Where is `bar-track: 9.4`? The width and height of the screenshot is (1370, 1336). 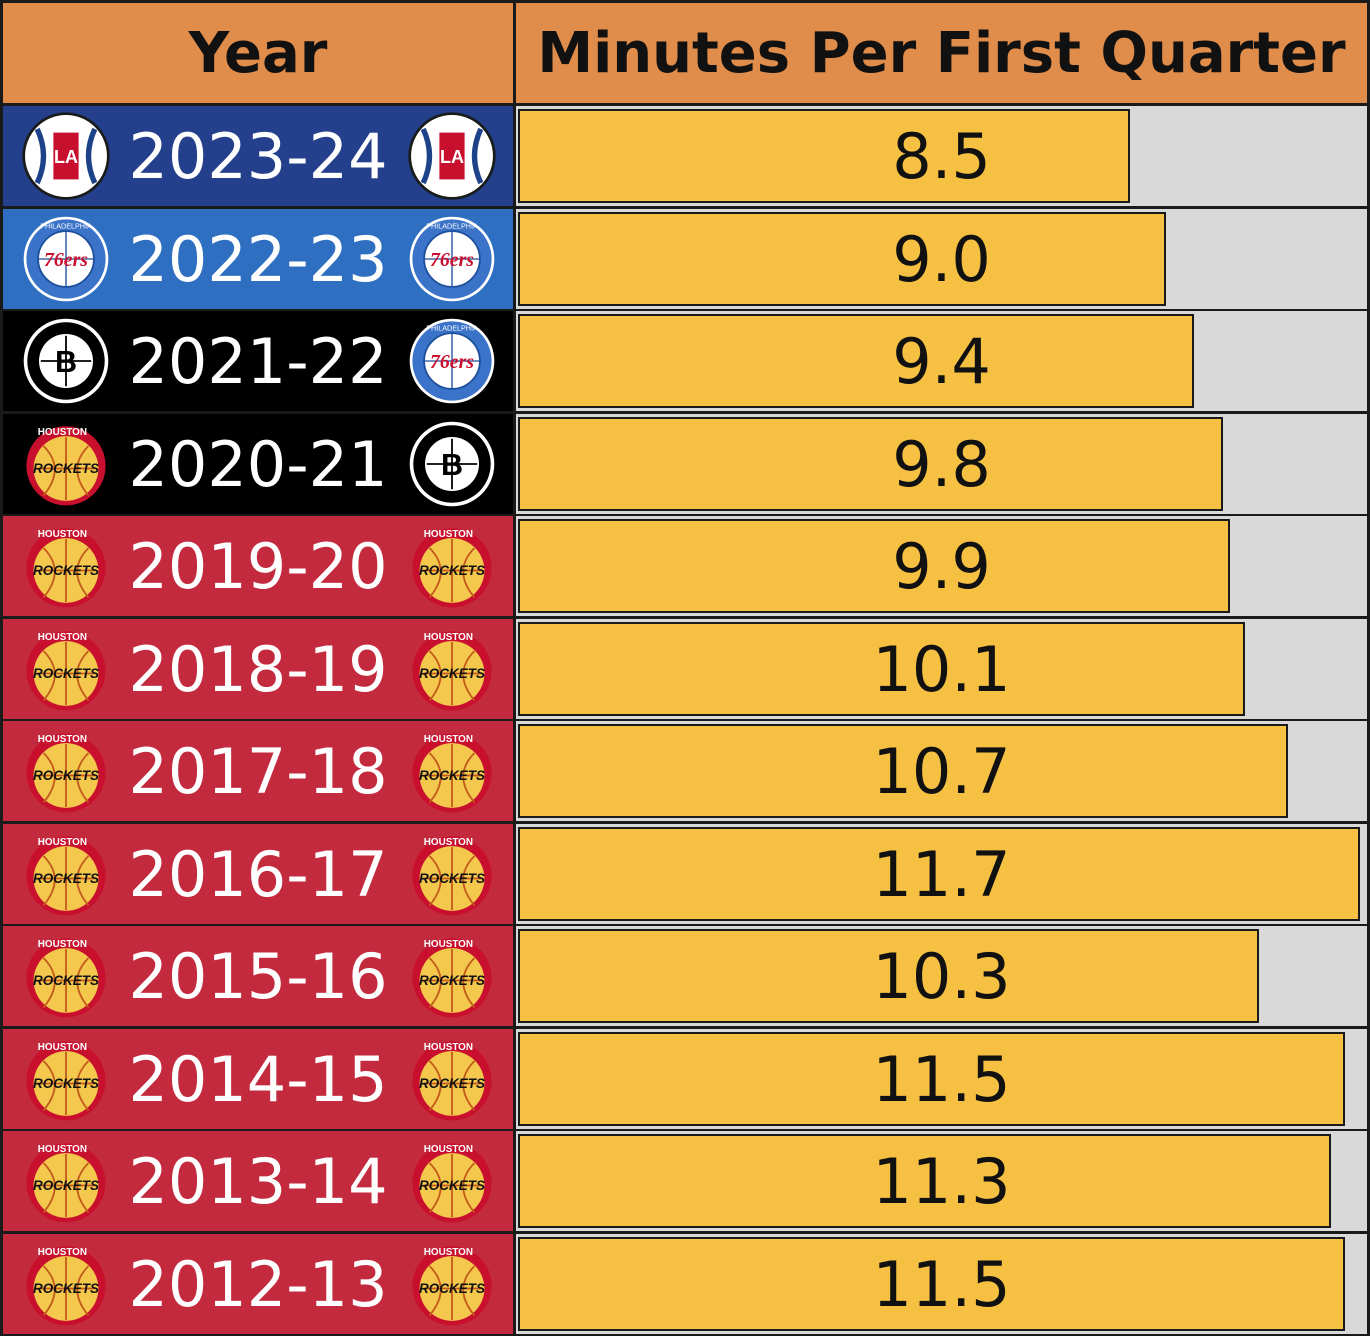 bar-track: 9.4 is located at coordinates (941, 361).